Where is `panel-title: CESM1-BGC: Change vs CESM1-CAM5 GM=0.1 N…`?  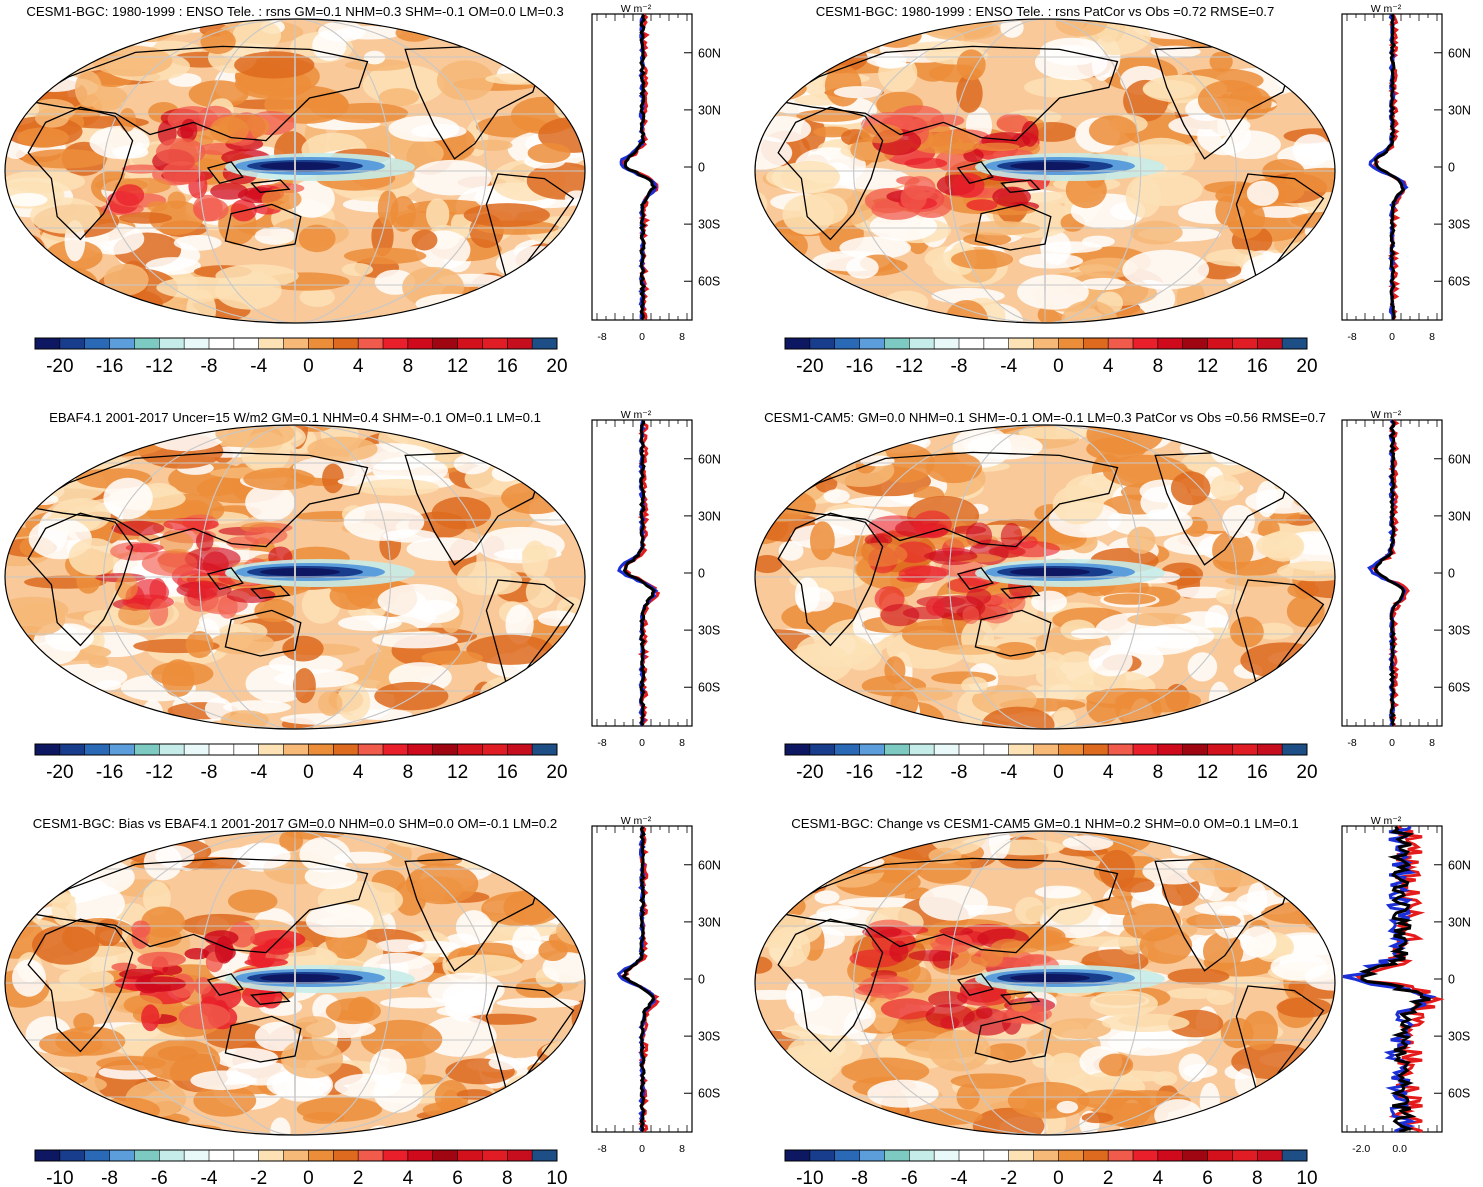 panel-title: CESM1-BGC: Change vs CESM1-CAM5 GM=0.1 N… is located at coordinates (1045, 823).